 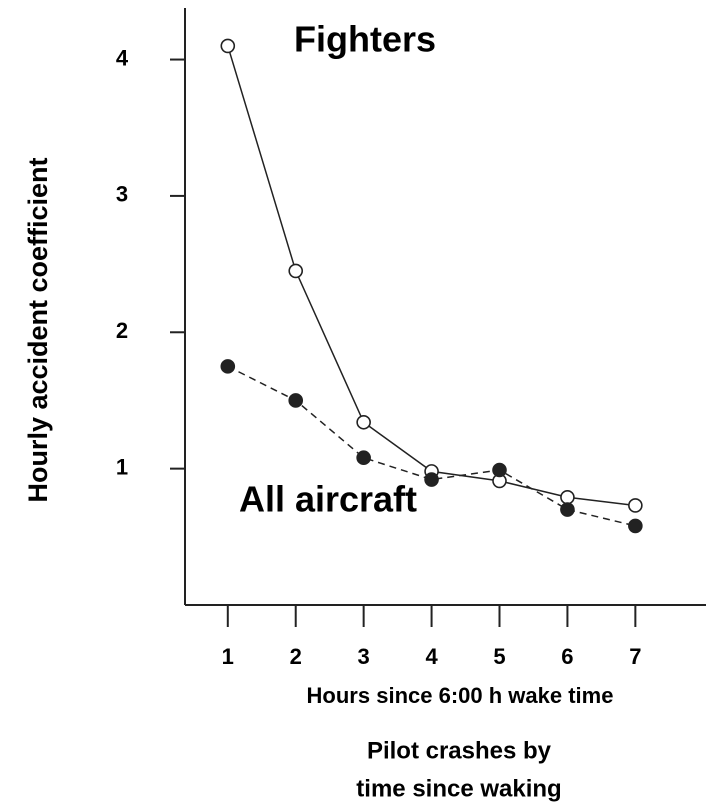 I want to click on annotation: Fighters, so click(x=365, y=39).